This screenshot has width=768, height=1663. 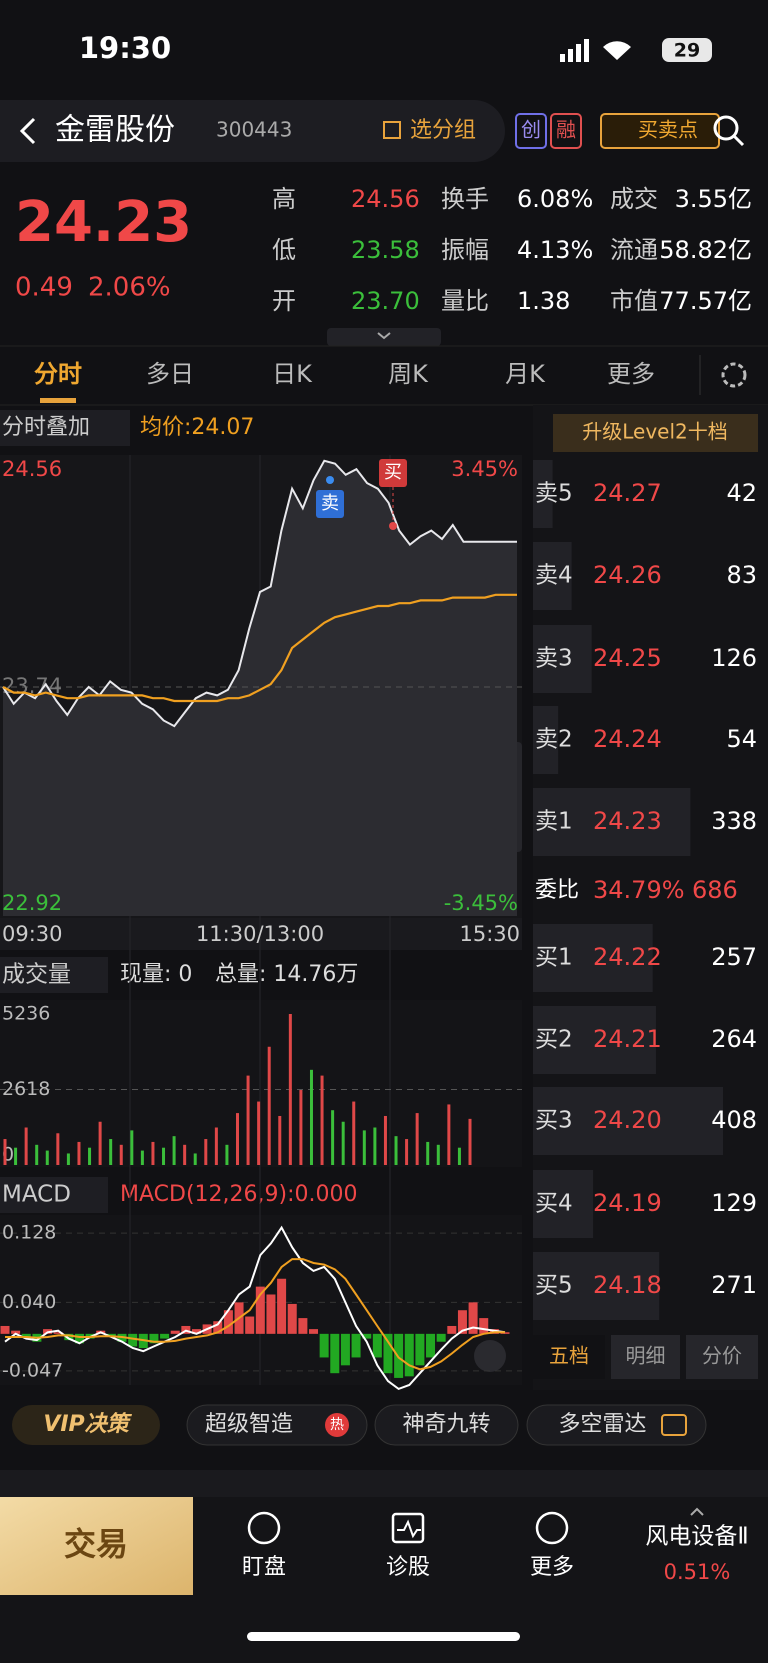 What do you see at coordinates (574, 50) in the screenshot?
I see `signal-icon` at bounding box center [574, 50].